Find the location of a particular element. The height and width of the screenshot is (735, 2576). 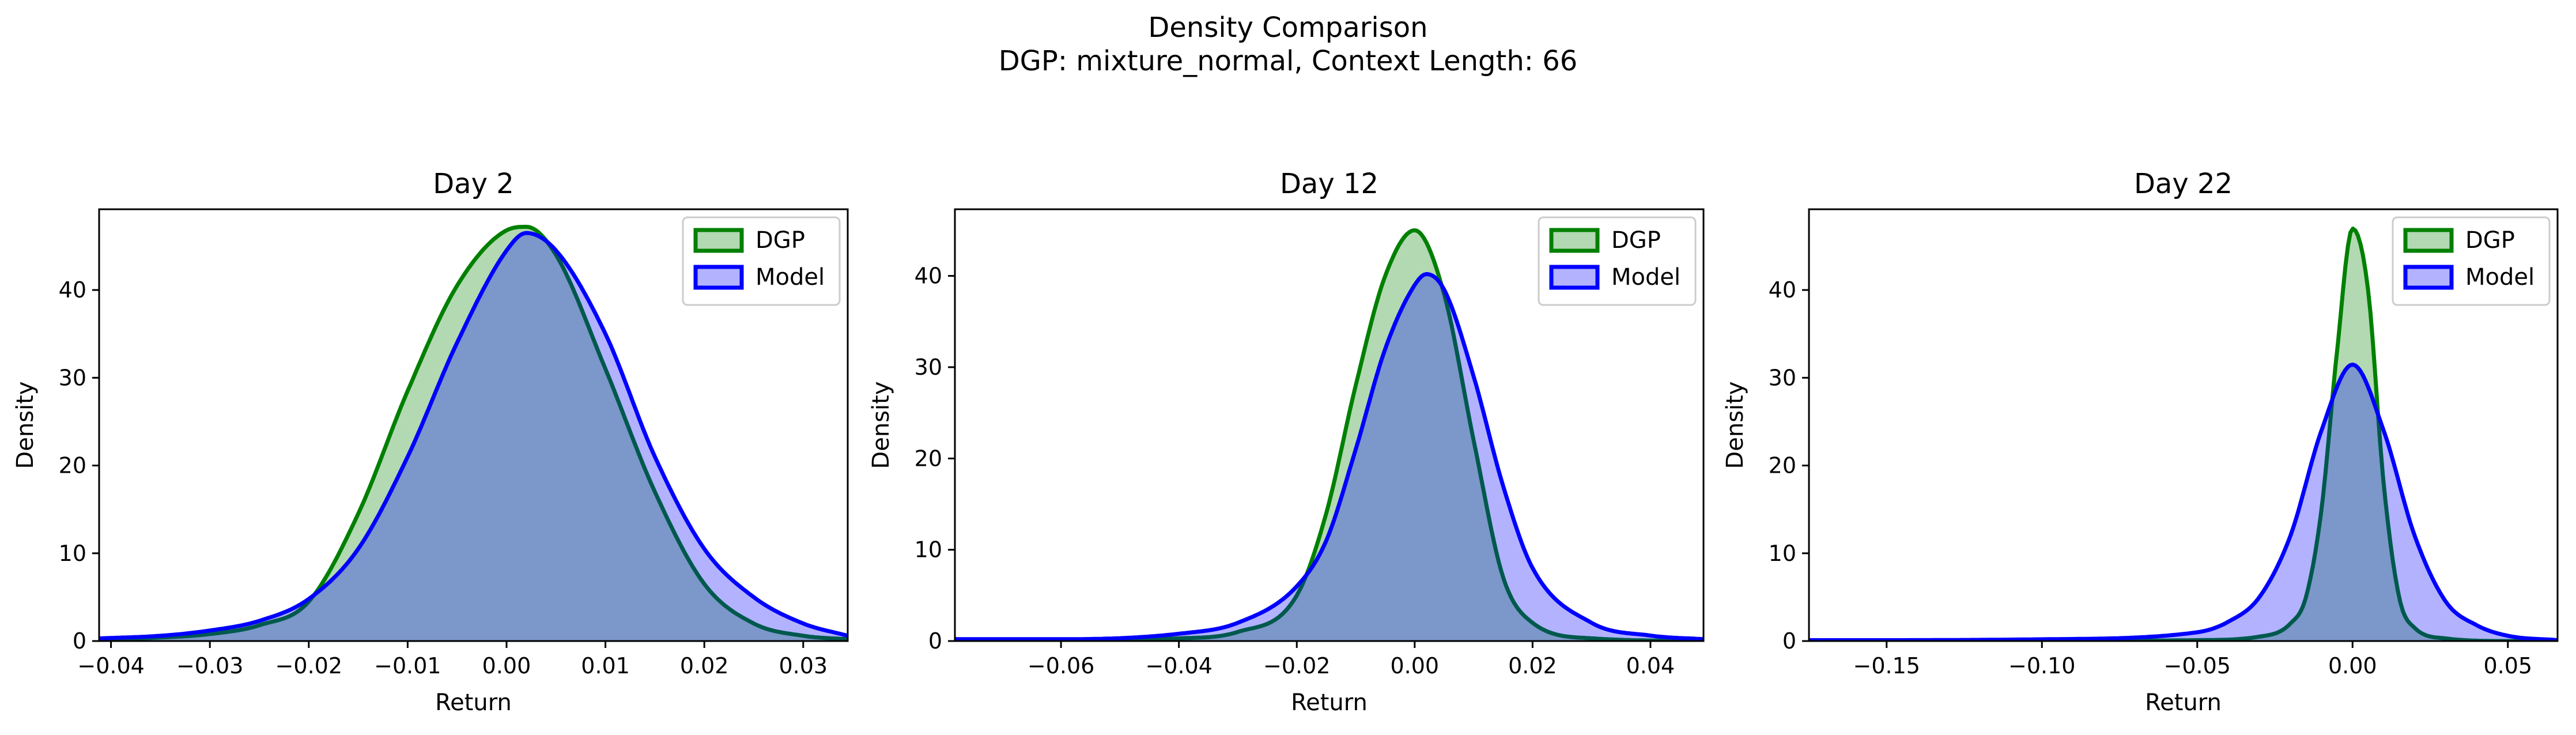

x-tick-label: 0.01 is located at coordinates (605, 666).